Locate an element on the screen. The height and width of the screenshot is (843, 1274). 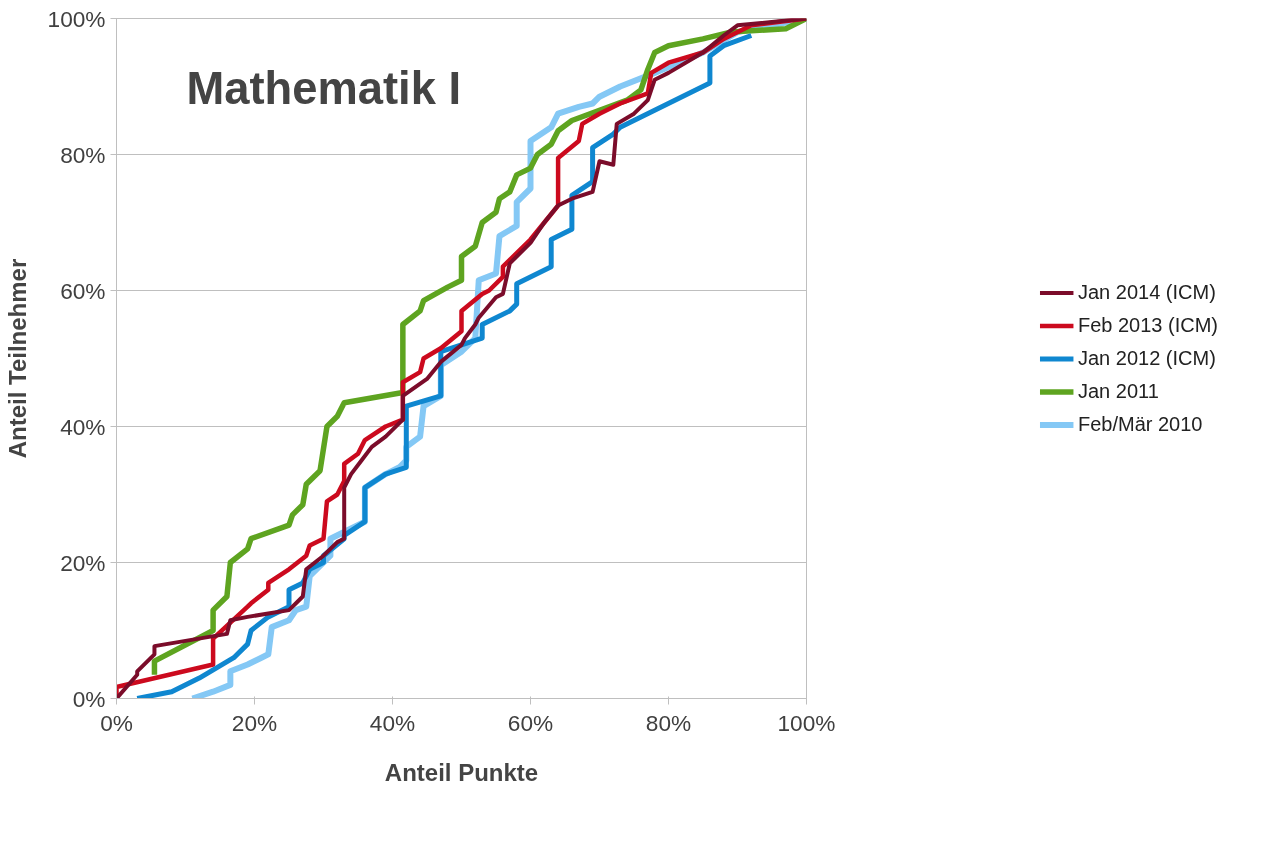
x-tick-label: 80% is located at coordinates (668, 722).